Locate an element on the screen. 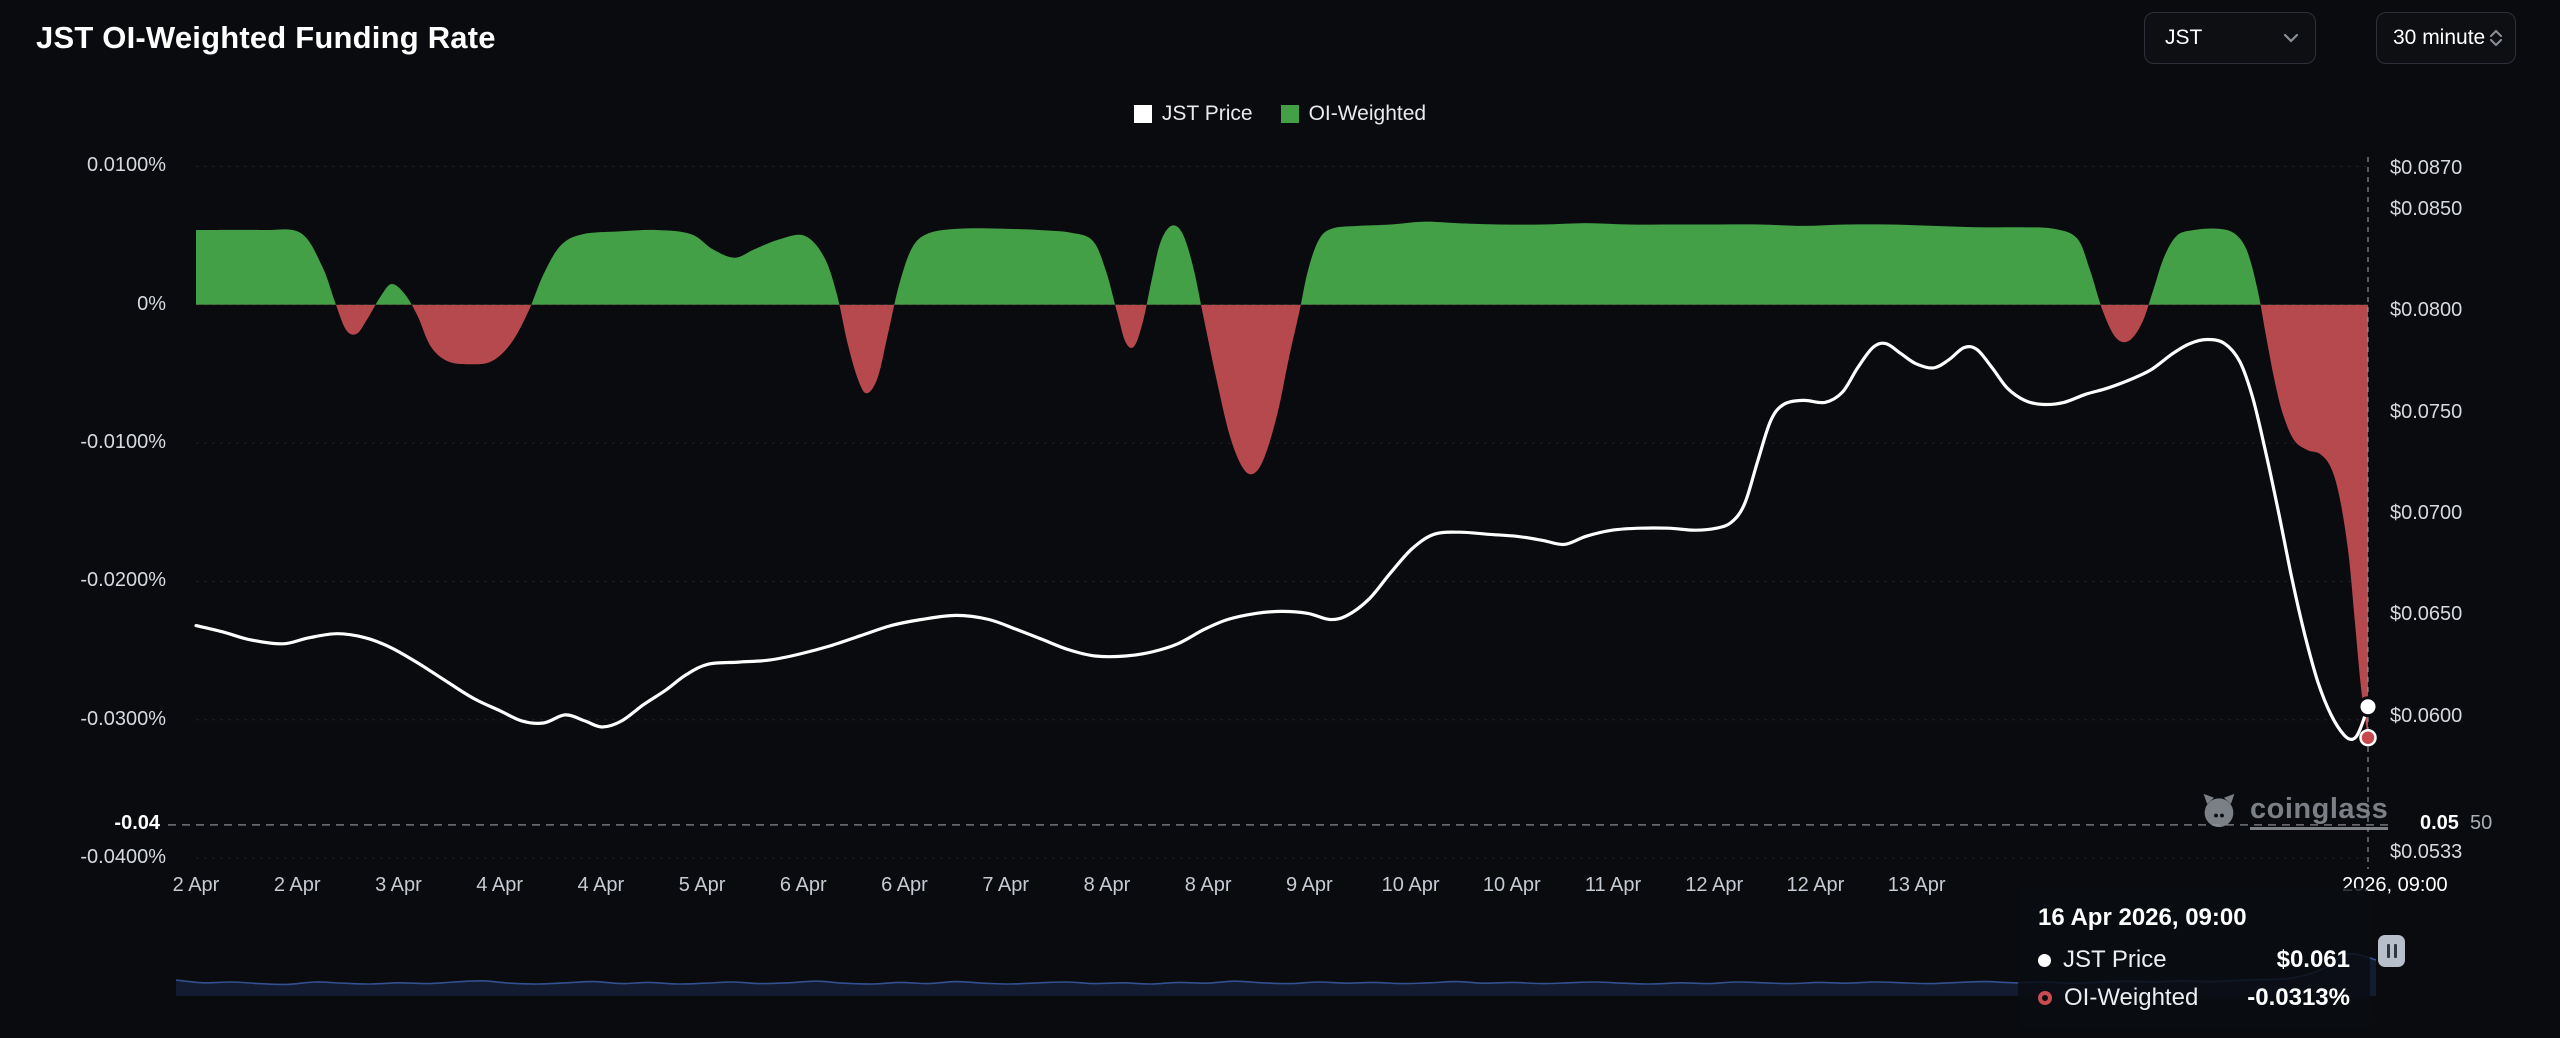 Image resolution: width=2560 pixels, height=1038 pixels. interval-select: 30 minute is located at coordinates (2446, 38).